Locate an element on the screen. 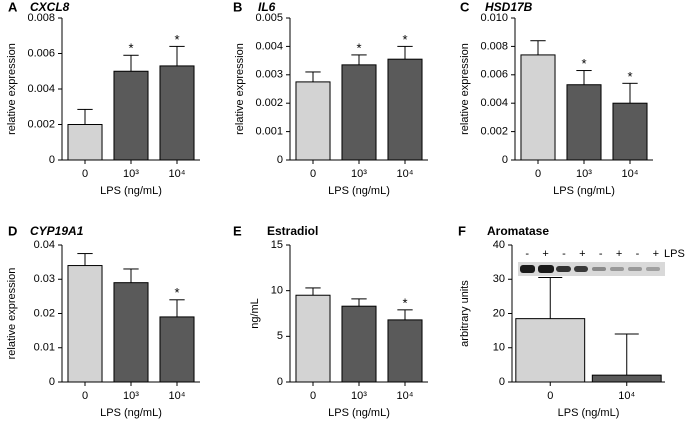  chart-title: IL6 is located at coordinates (267, 7).